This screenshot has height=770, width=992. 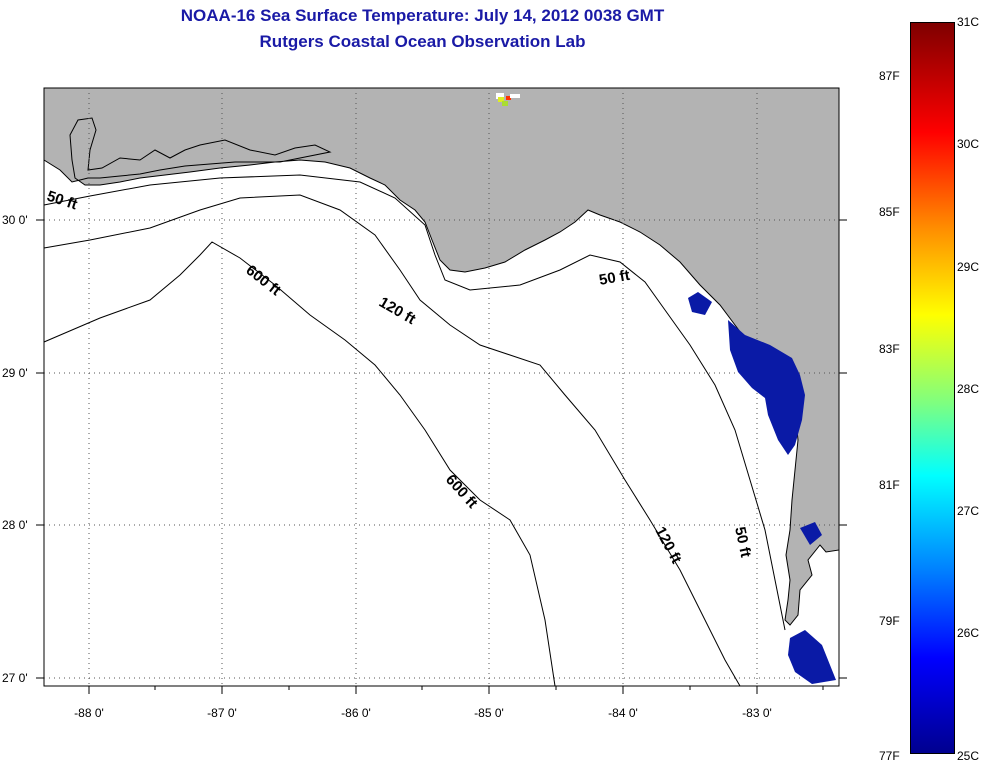 I want to click on fahrenheit-label: 83F, so click(x=889, y=349).